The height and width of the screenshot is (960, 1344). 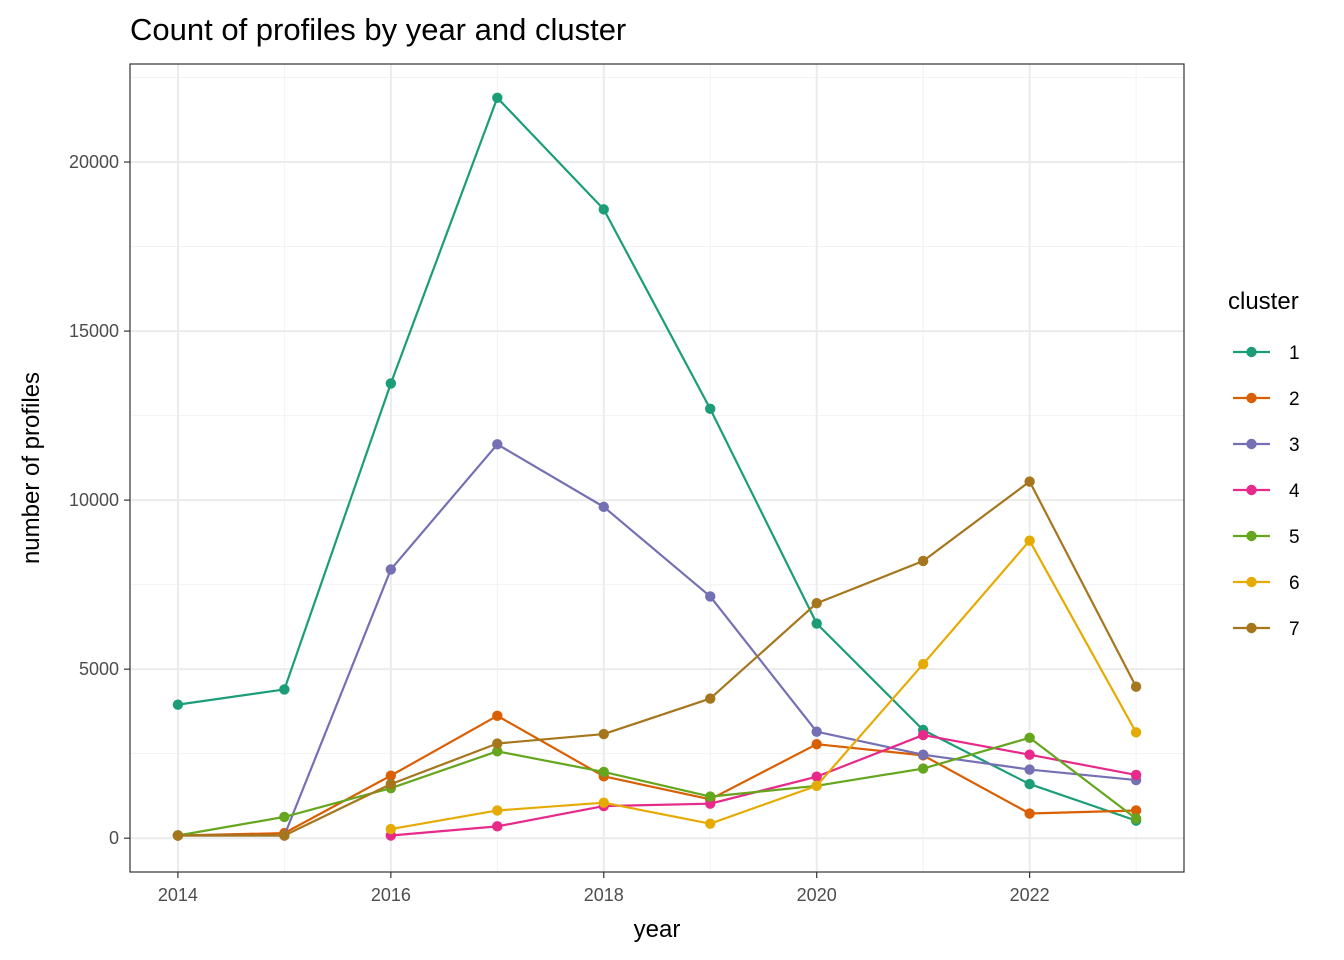 I want to click on legend-item-cluster-1: 1, so click(x=1266, y=353).